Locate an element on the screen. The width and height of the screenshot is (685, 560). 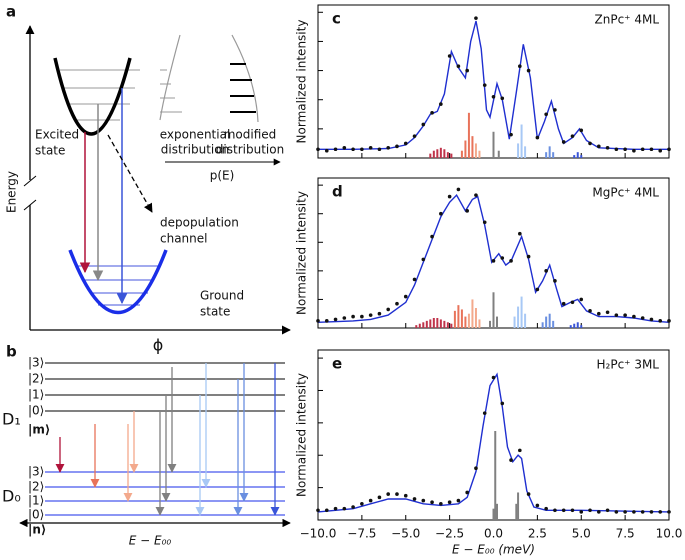
panel-label: b is located at coordinates (11, 352).